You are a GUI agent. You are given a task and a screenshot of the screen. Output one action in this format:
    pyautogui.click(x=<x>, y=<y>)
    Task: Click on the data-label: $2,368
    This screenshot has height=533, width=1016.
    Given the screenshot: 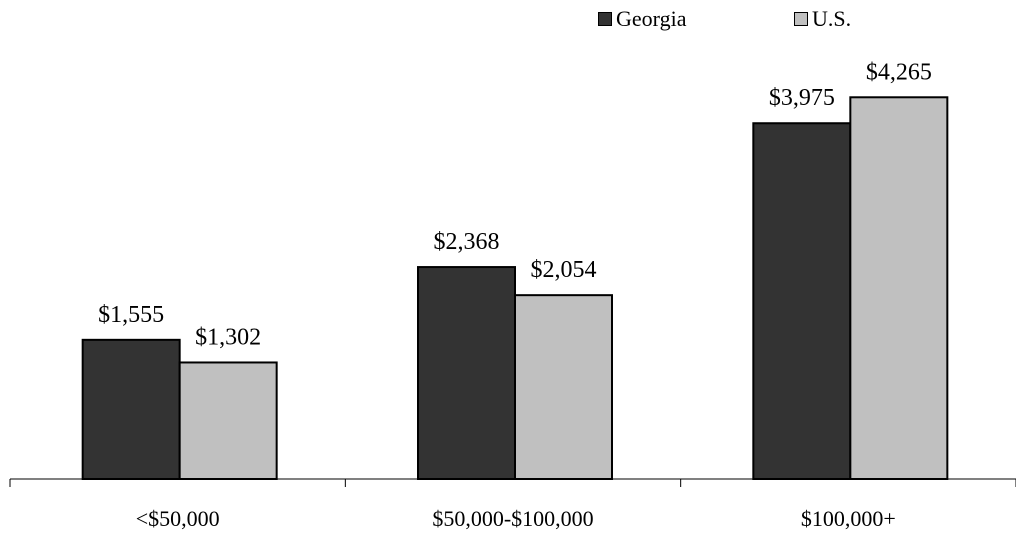 What is the action you would take?
    pyautogui.click(x=467, y=242)
    